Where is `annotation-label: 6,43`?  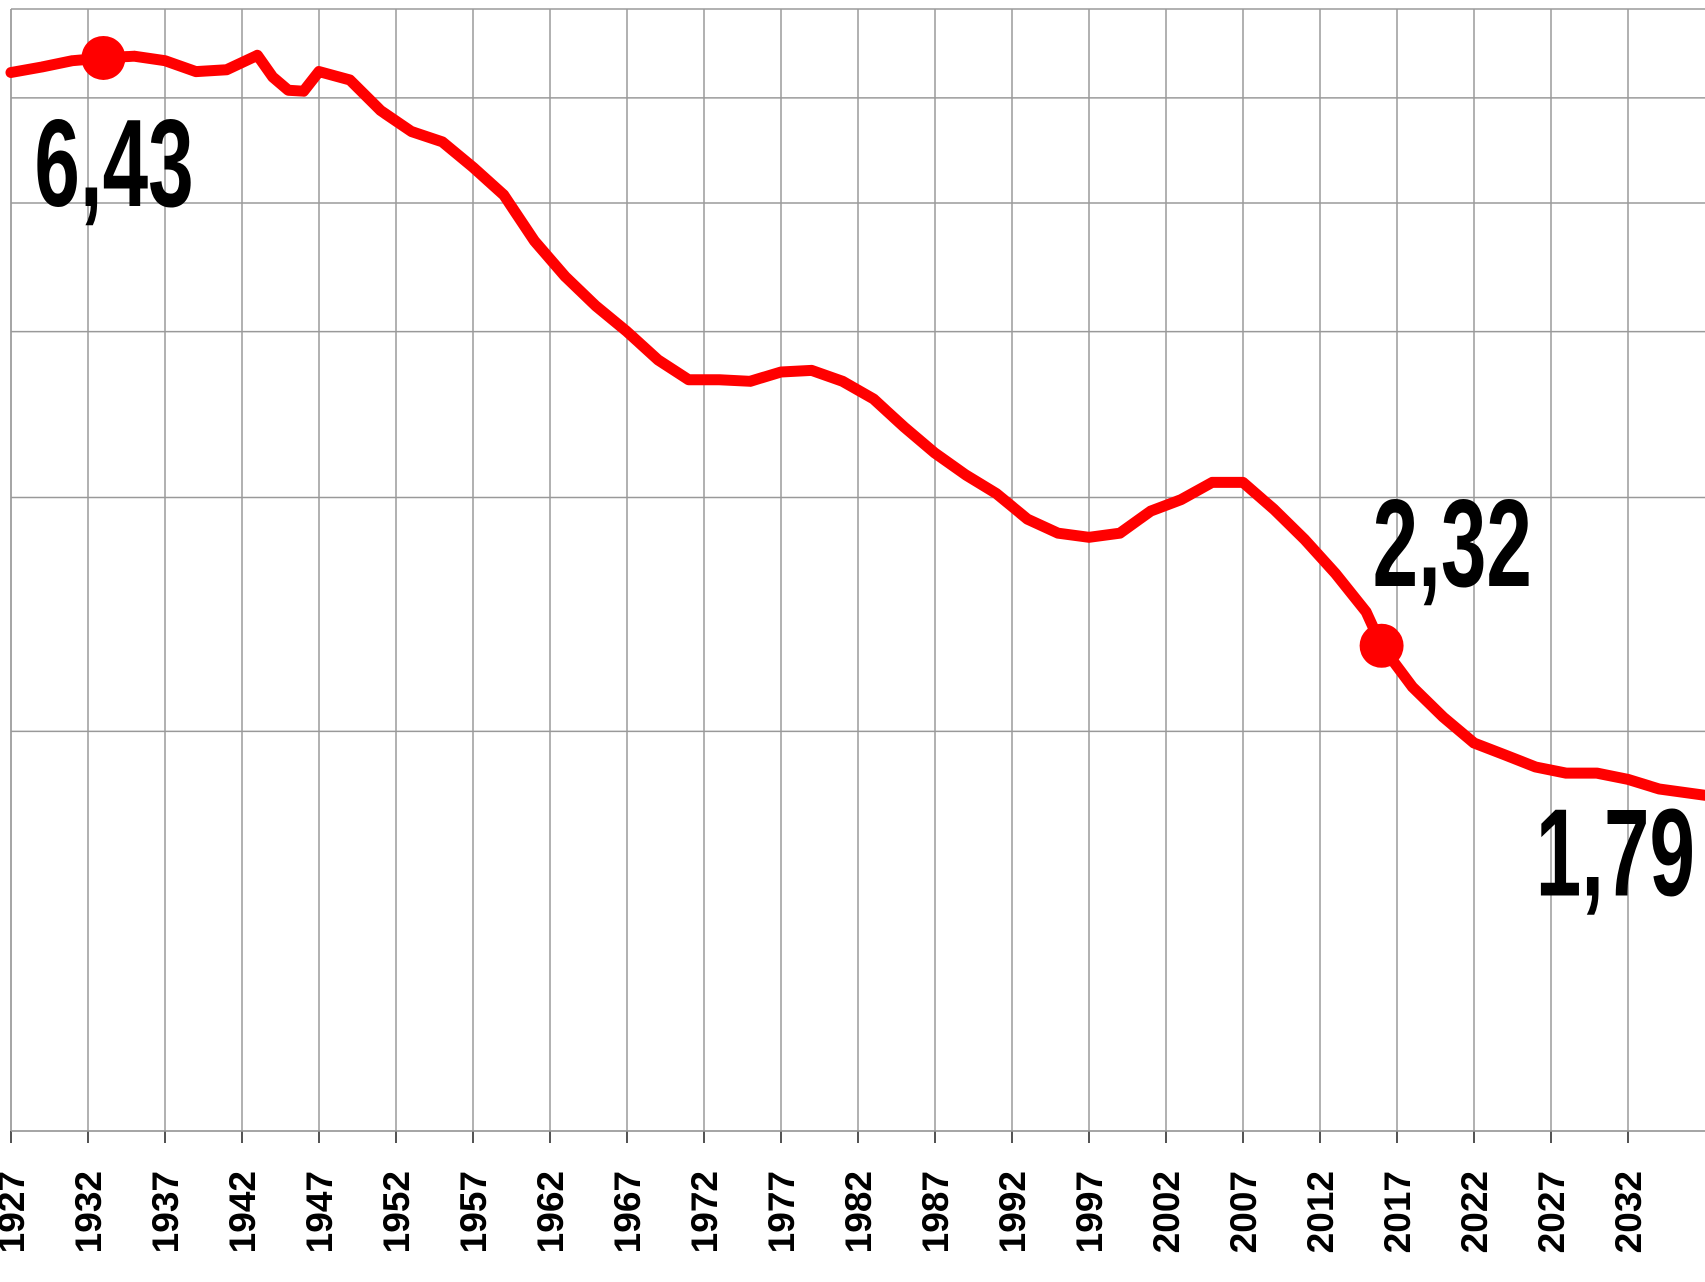 annotation-label: 6,43 is located at coordinates (113, 164).